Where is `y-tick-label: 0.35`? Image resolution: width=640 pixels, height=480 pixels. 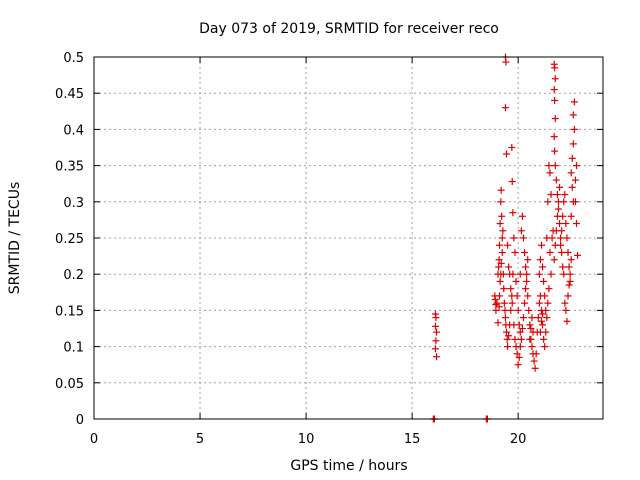
y-tick-label: 0.35 is located at coordinates (69, 167).